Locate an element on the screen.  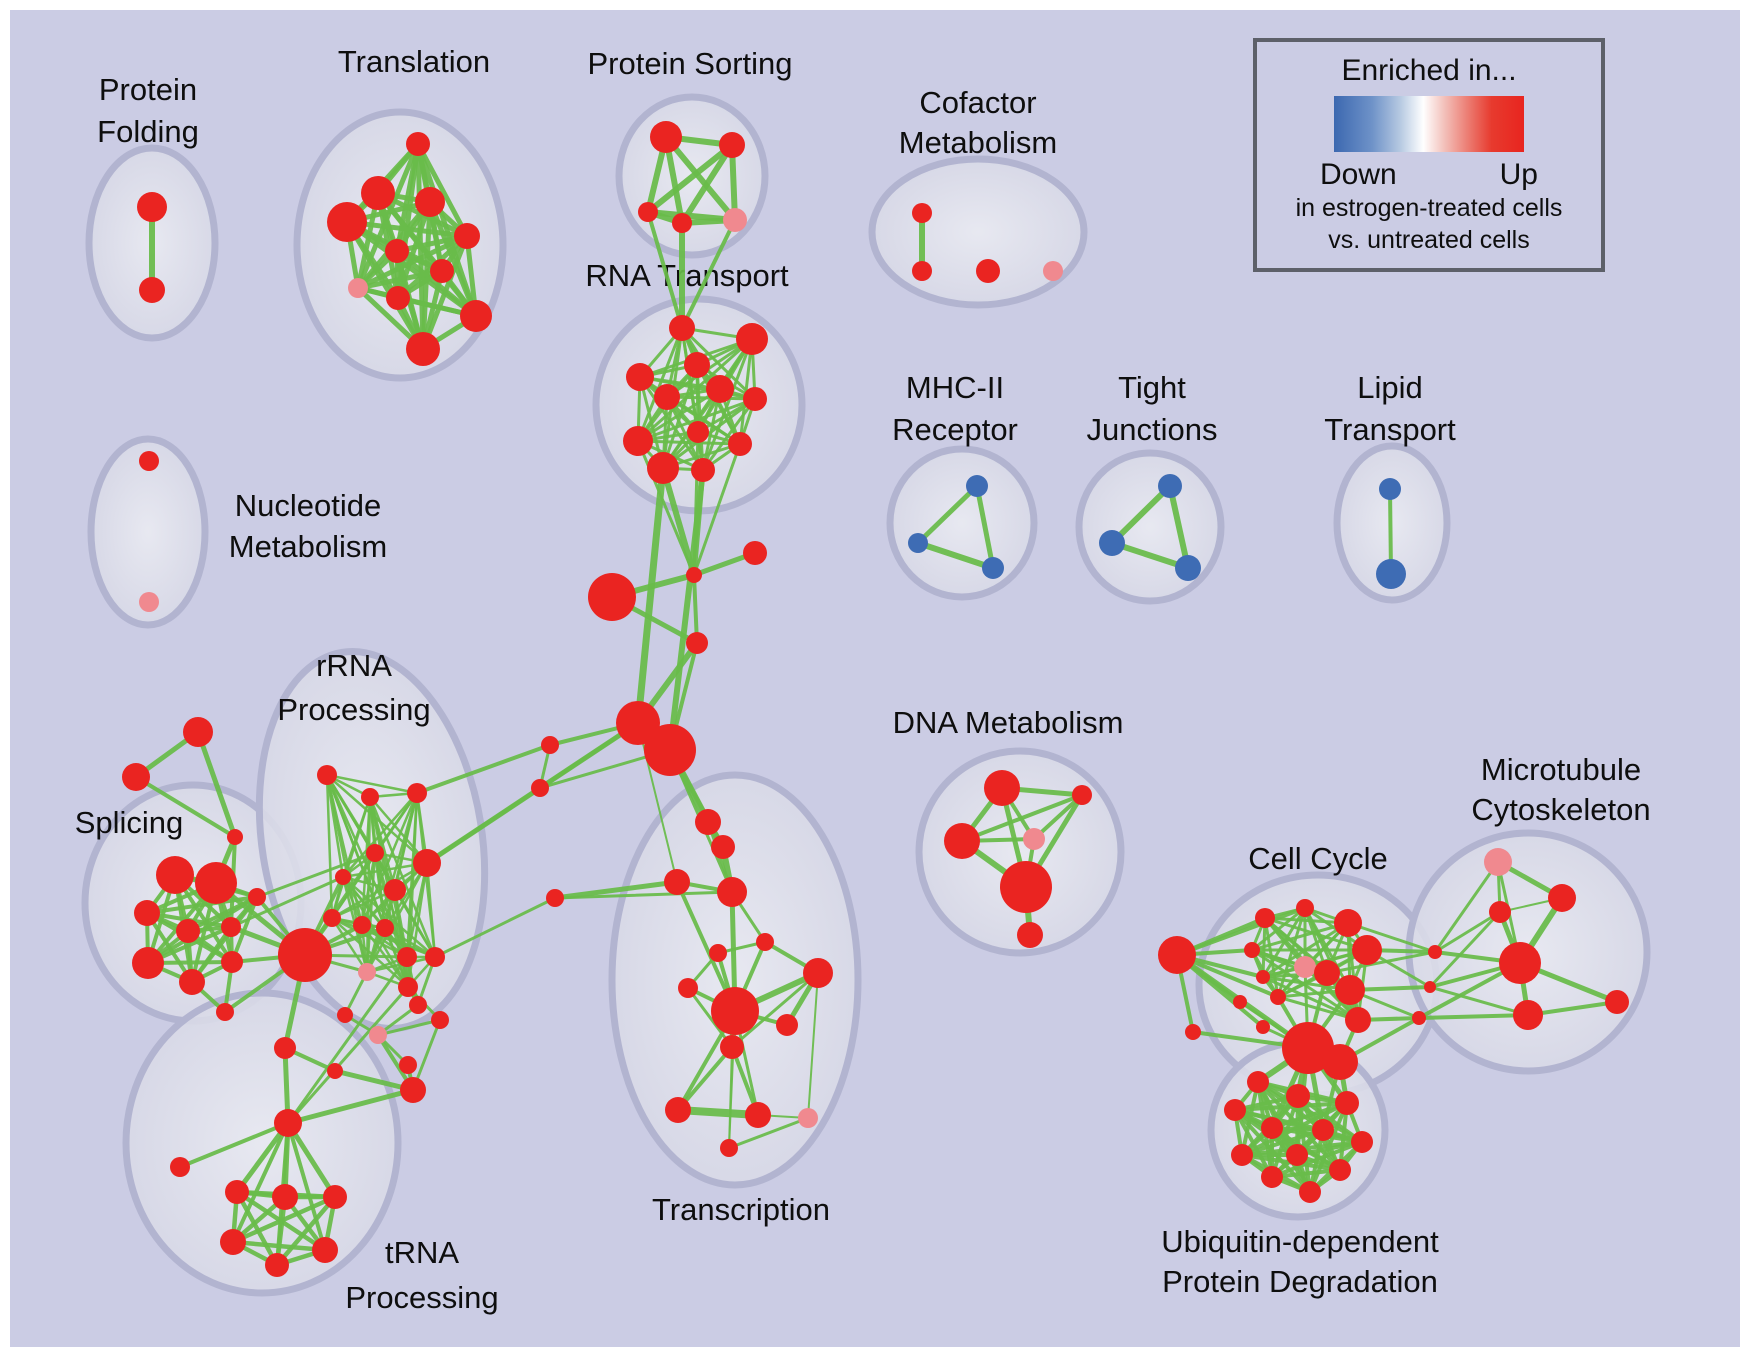
node-T11 is located at coordinates (423, 349).